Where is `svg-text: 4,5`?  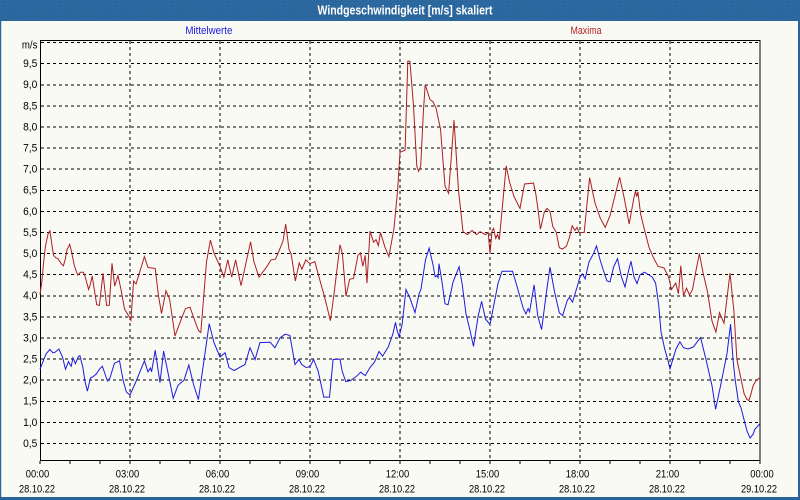 svg-text: 4,5 is located at coordinates (30, 275).